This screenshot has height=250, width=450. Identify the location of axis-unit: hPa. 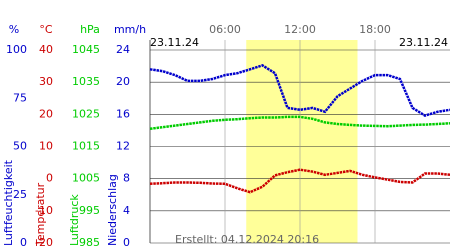
(90, 29).